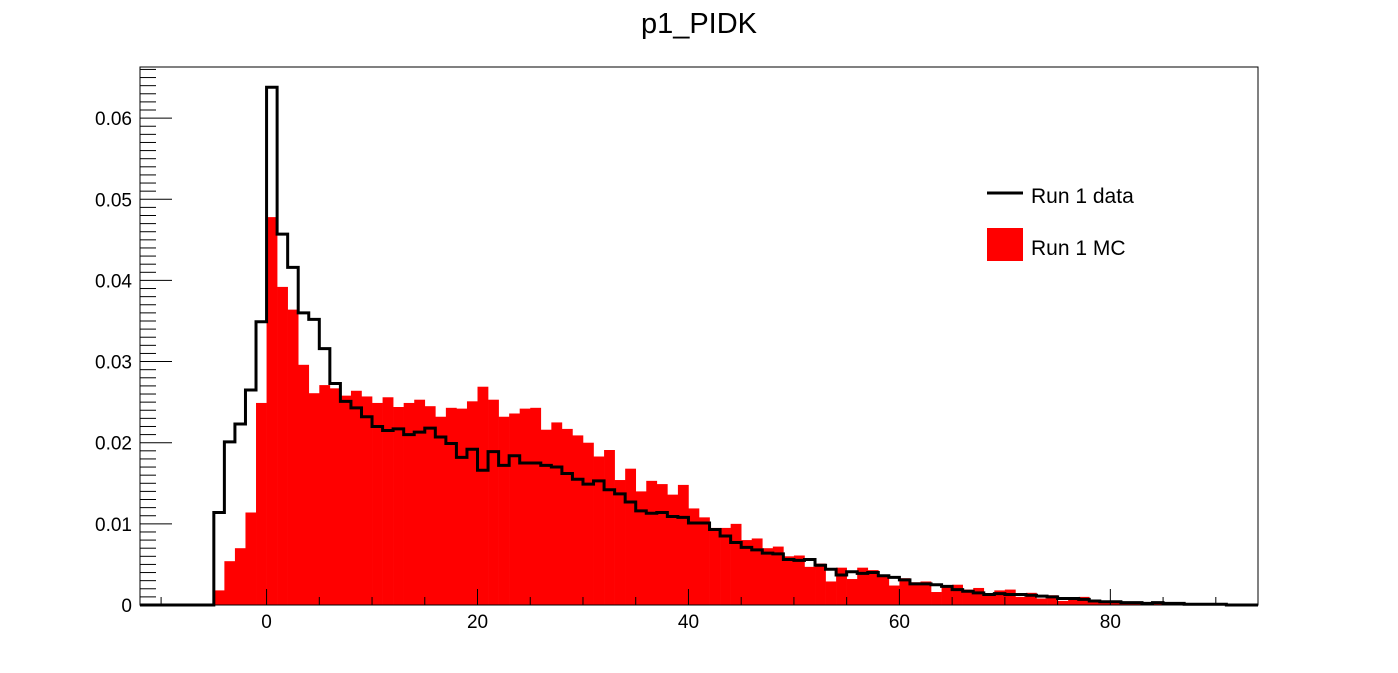 The image size is (1398, 673). What do you see at coordinates (1078, 248) in the screenshot?
I see `legend-label-mc: Run 1 MC` at bounding box center [1078, 248].